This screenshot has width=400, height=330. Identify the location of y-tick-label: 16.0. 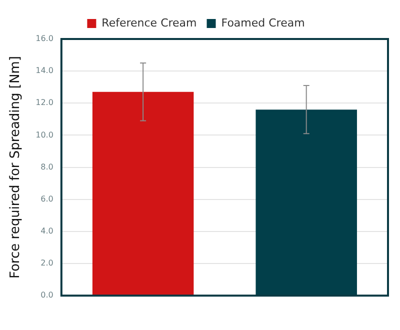
(45, 39).